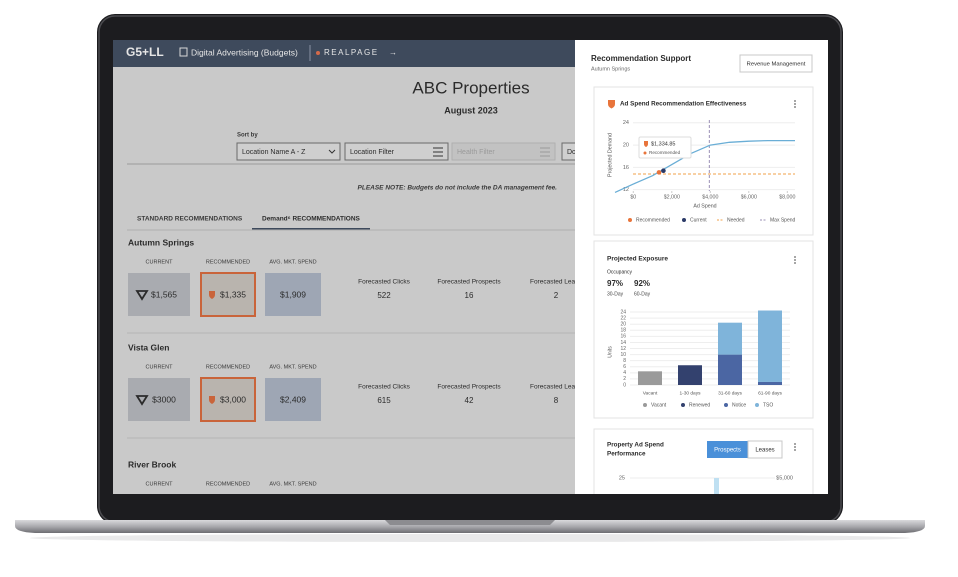 This screenshot has width=958, height=577. I want to click on forecast-value: 2, so click(556, 295).